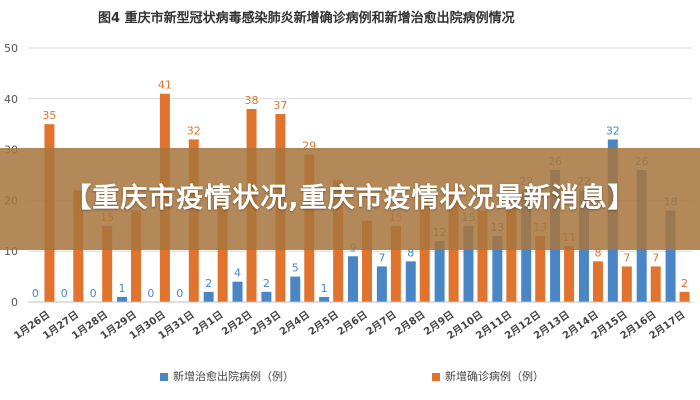 The image size is (700, 400). What do you see at coordinates (323, 323) in the screenshot?
I see `x-tick-label: 2月5日` at bounding box center [323, 323].